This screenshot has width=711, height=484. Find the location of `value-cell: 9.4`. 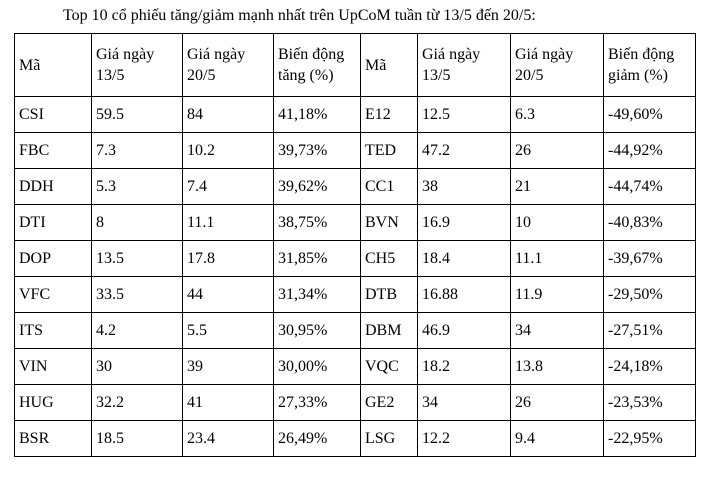

value-cell: 9.4 is located at coordinates (557, 438).